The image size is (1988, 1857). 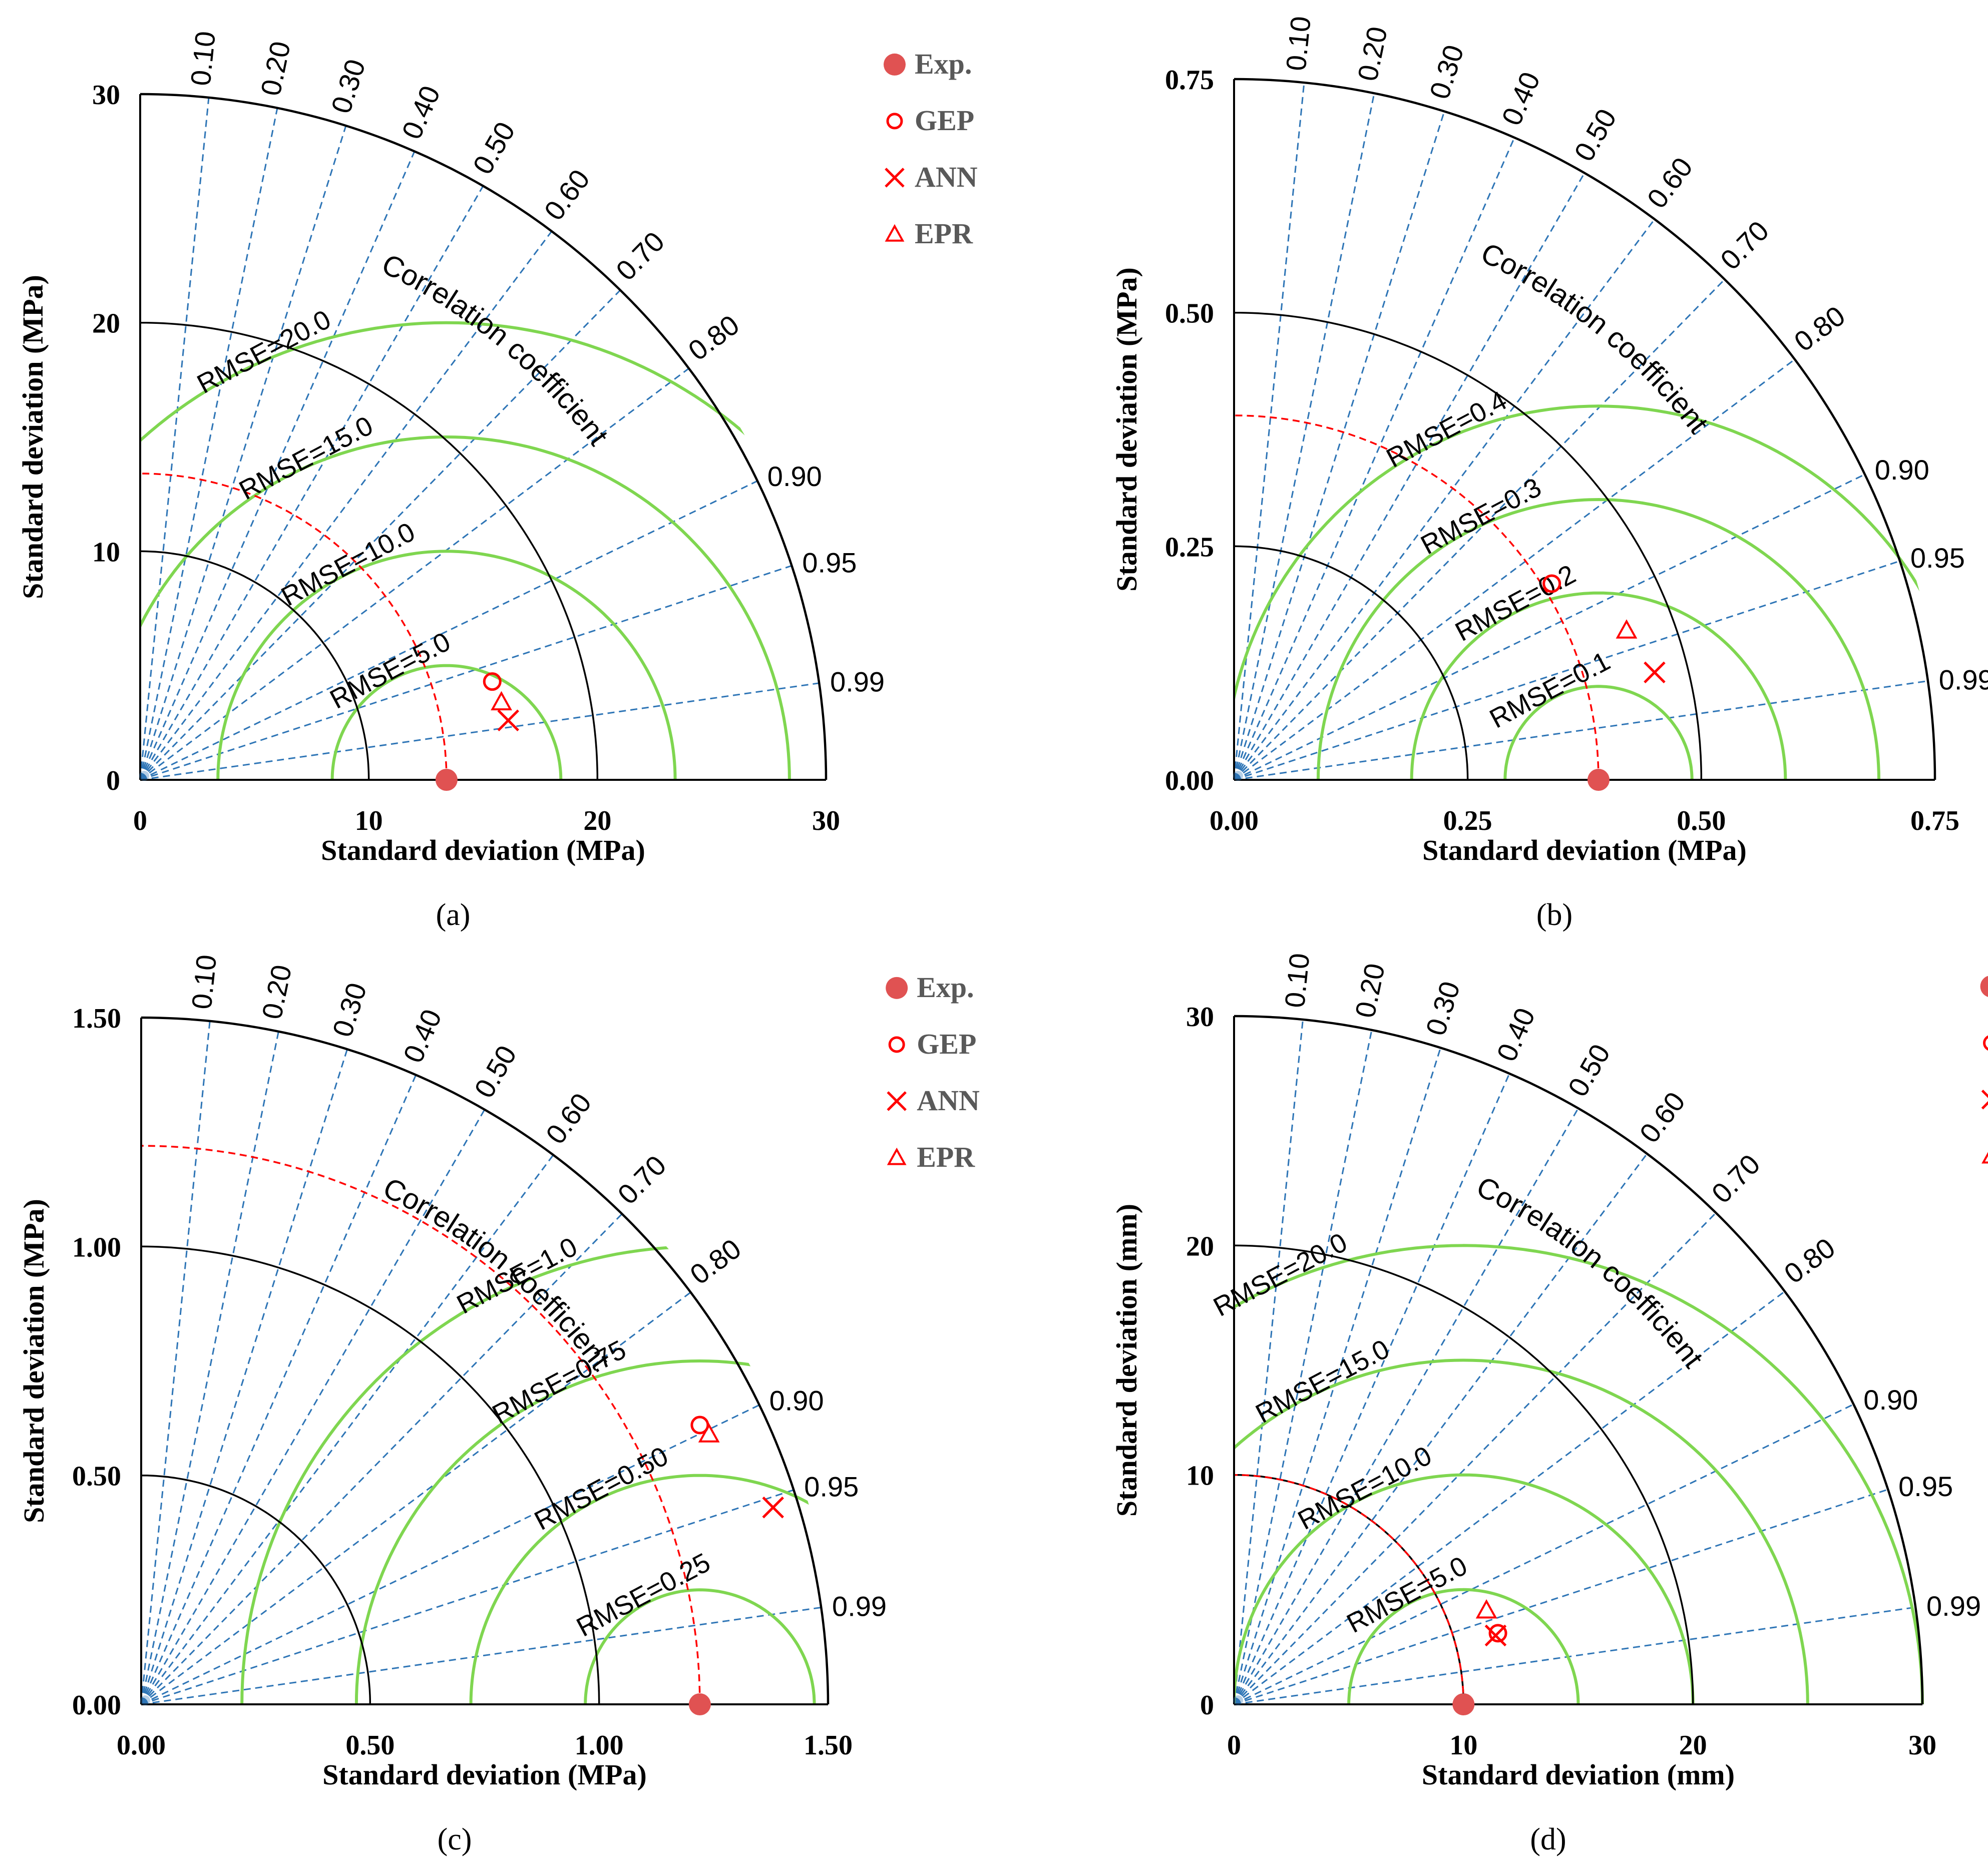 I want to click on correlation-tick-label: 0.99, so click(x=1953, y=1606).